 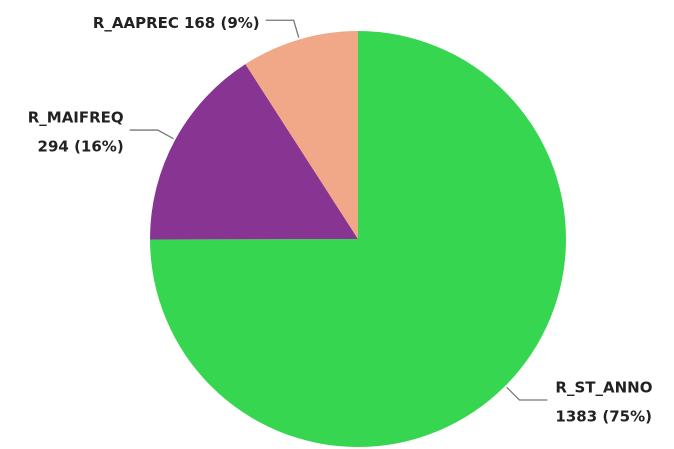 What do you see at coordinates (222, 23) in the screenshot?
I see `value-label: 168 (9%)` at bounding box center [222, 23].